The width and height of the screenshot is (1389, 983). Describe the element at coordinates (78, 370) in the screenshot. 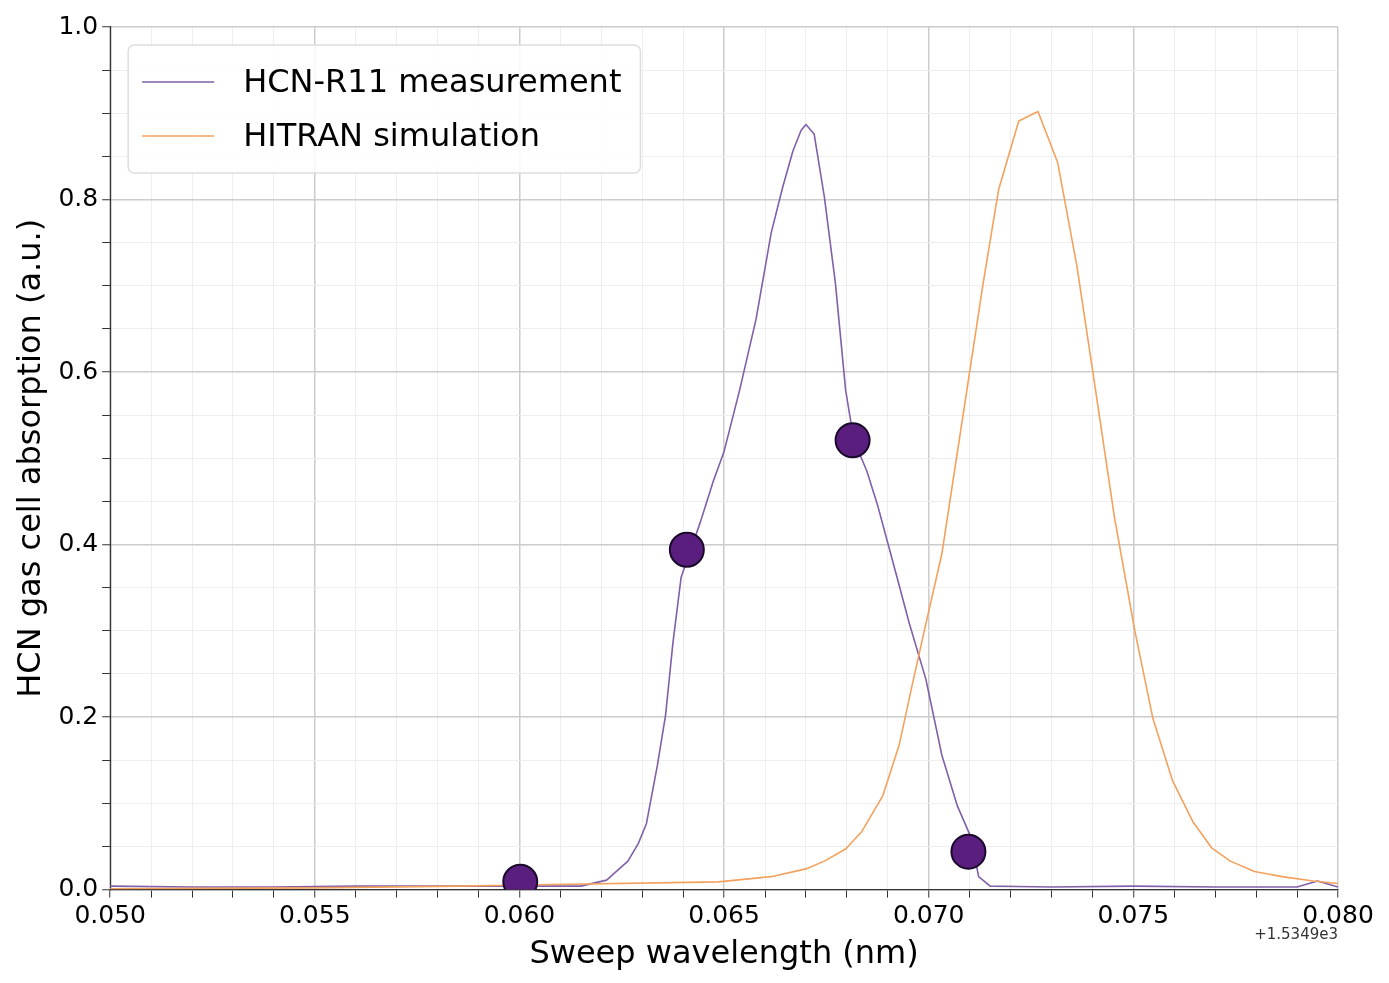

I see `y-tick-label: 0.6` at that location.